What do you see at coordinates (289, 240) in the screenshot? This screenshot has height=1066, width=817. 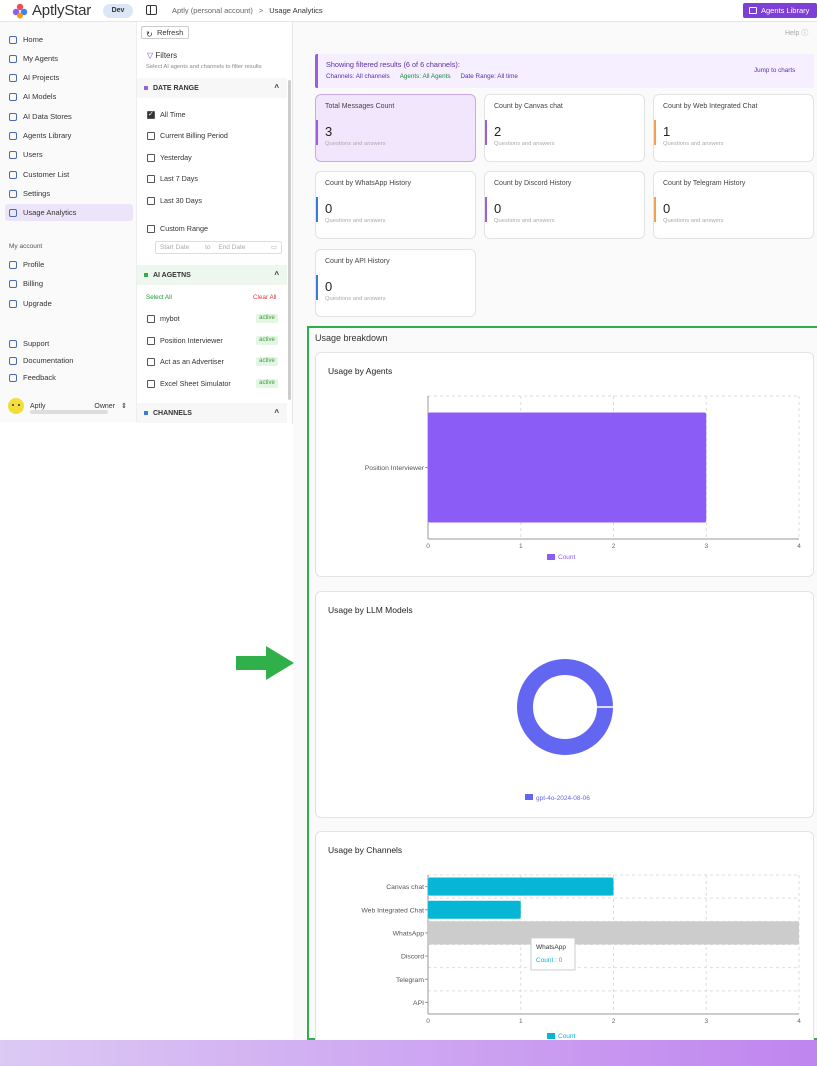 I see `filters-scrollbar` at bounding box center [289, 240].